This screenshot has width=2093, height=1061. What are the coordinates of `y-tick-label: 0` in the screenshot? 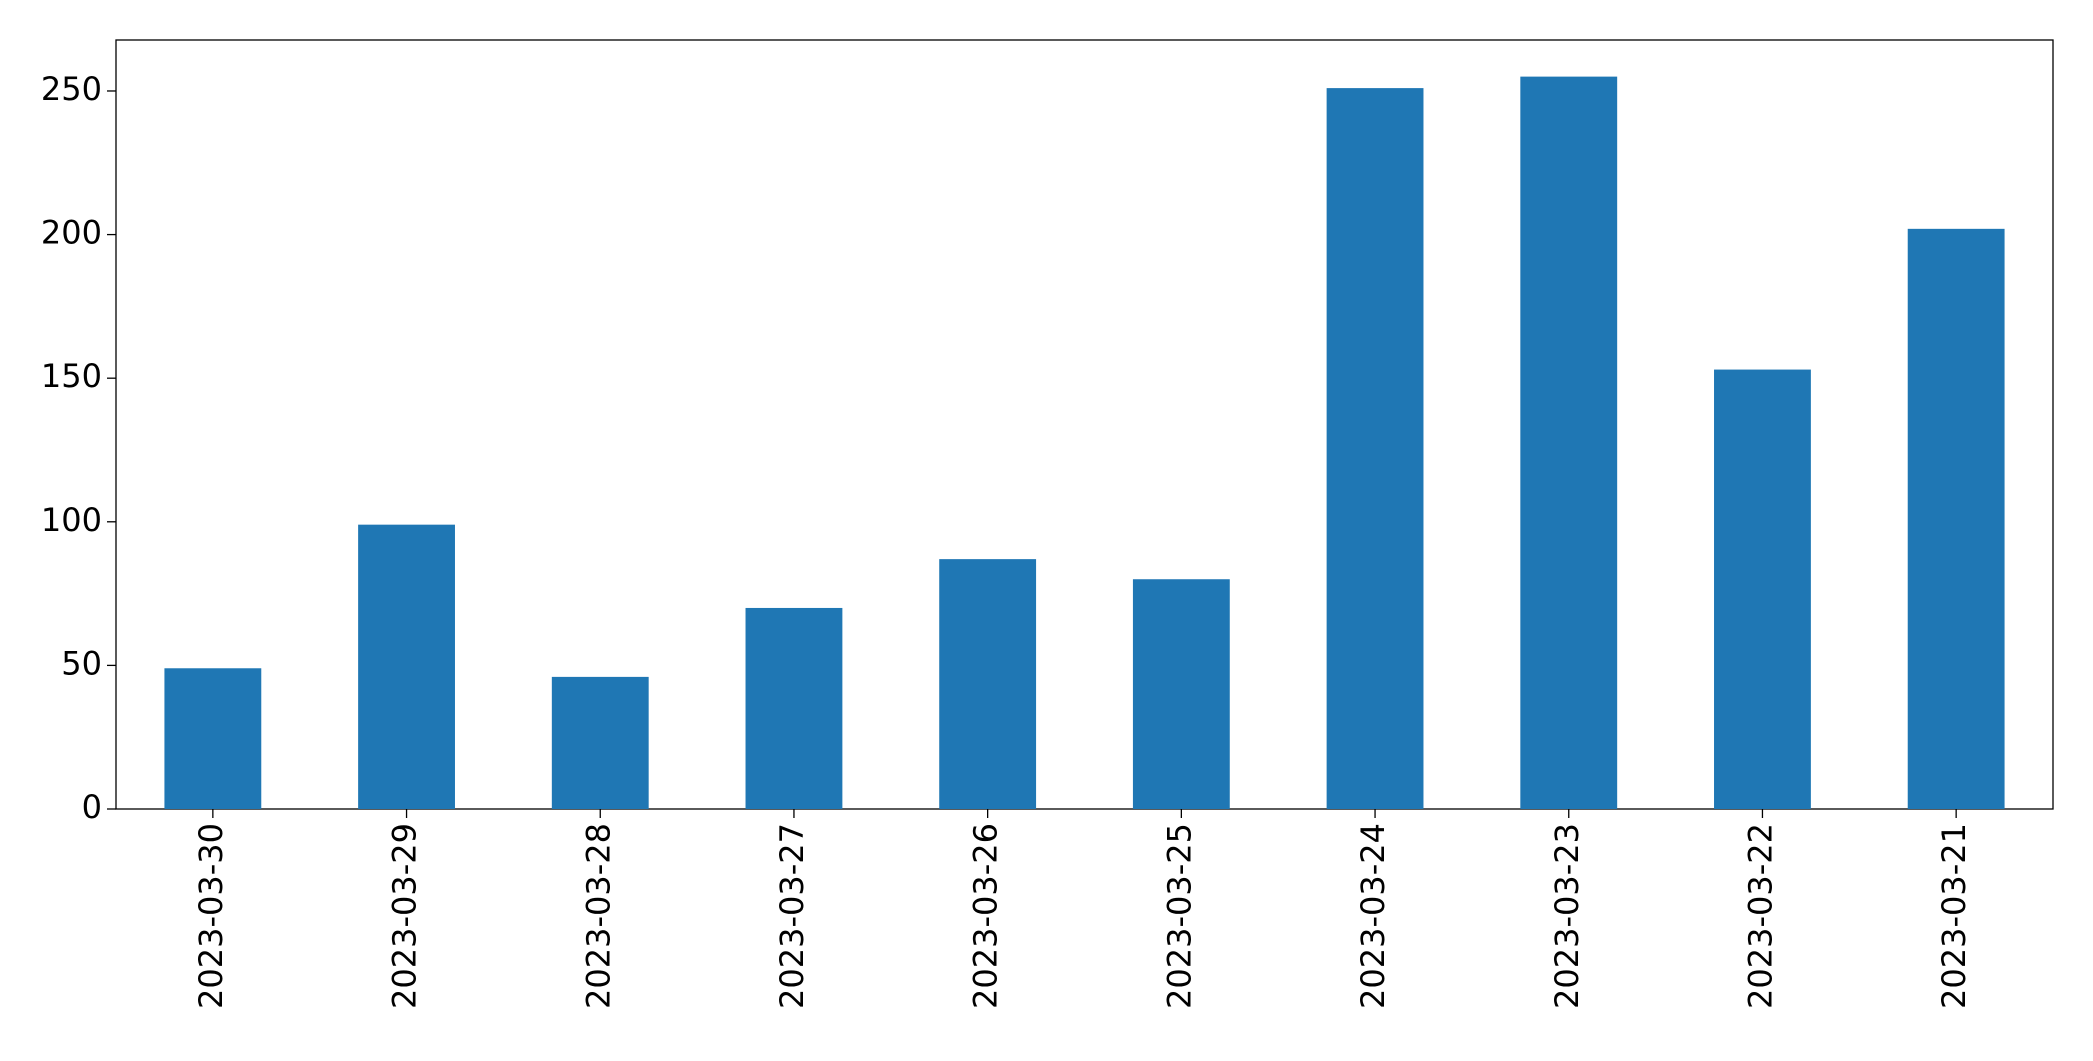 It's located at (92, 807).